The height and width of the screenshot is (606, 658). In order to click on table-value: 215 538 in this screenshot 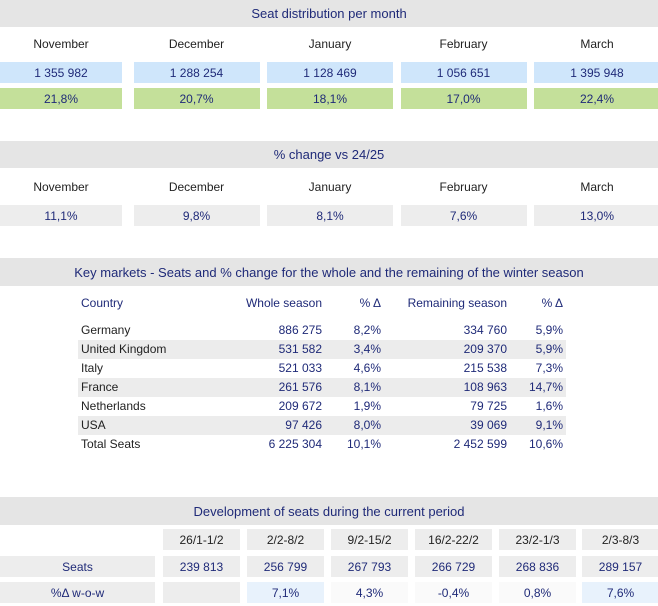, I will do `click(485, 368)`.